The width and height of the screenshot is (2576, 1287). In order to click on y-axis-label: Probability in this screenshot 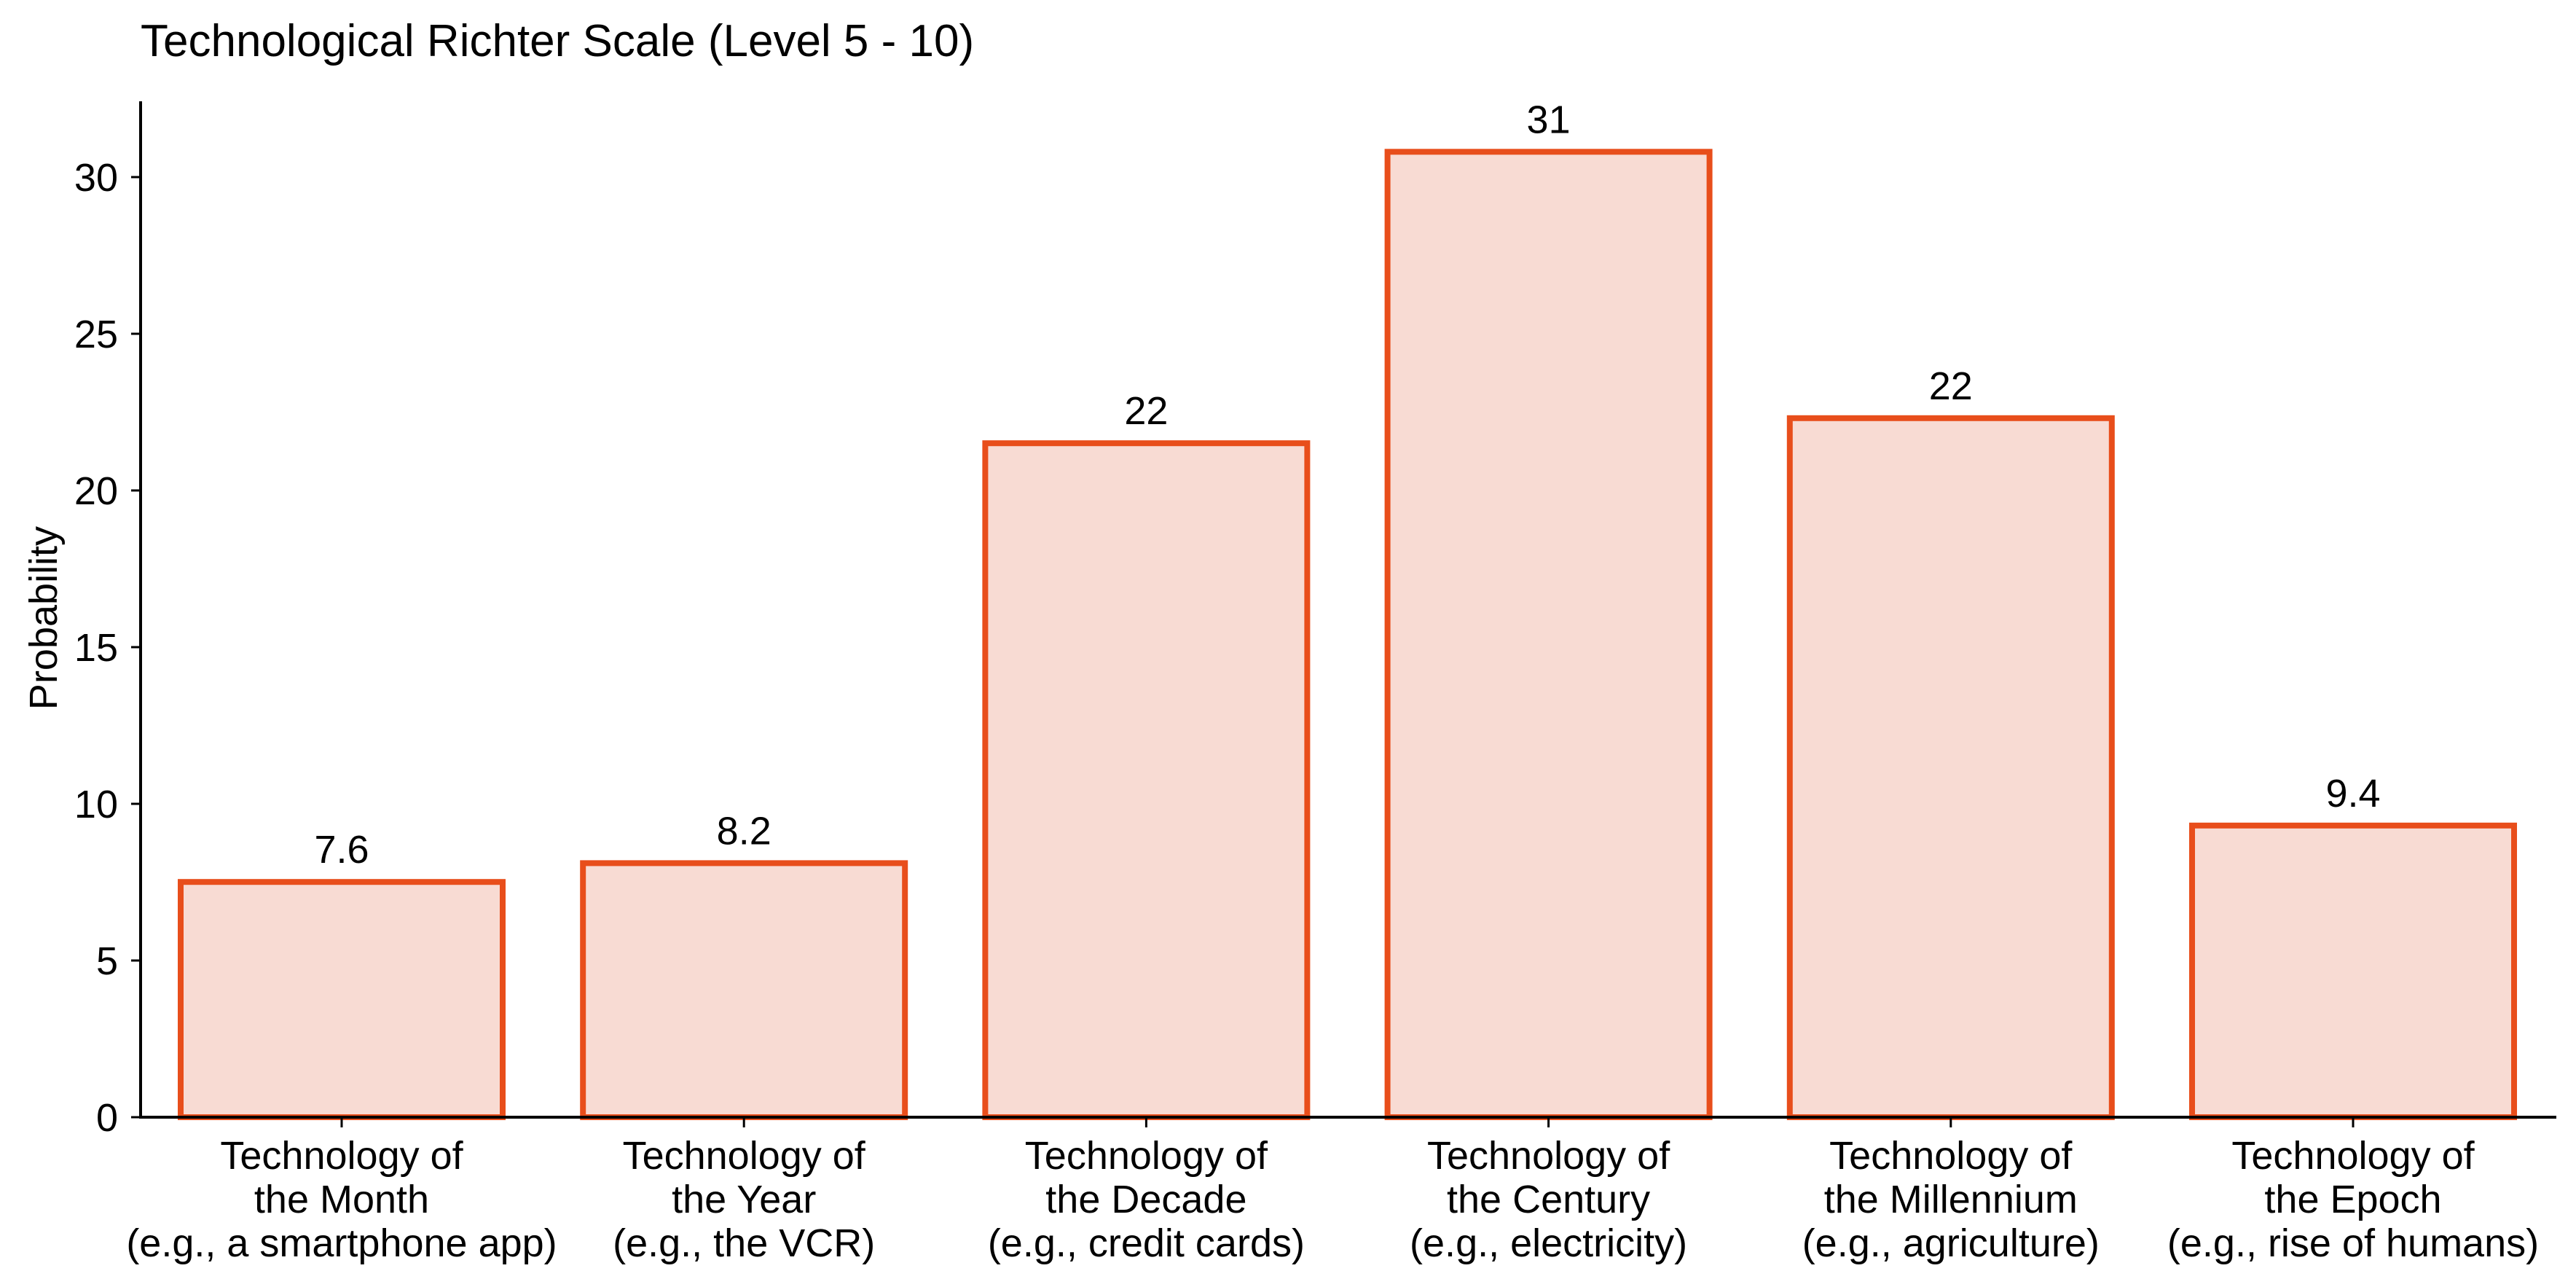, I will do `click(44, 618)`.